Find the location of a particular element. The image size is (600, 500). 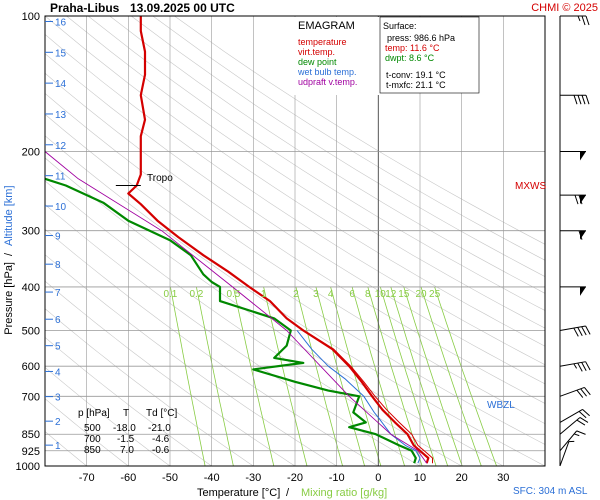

y-label-pressure: Pressure [hPa] is located at coordinates (9, 298).